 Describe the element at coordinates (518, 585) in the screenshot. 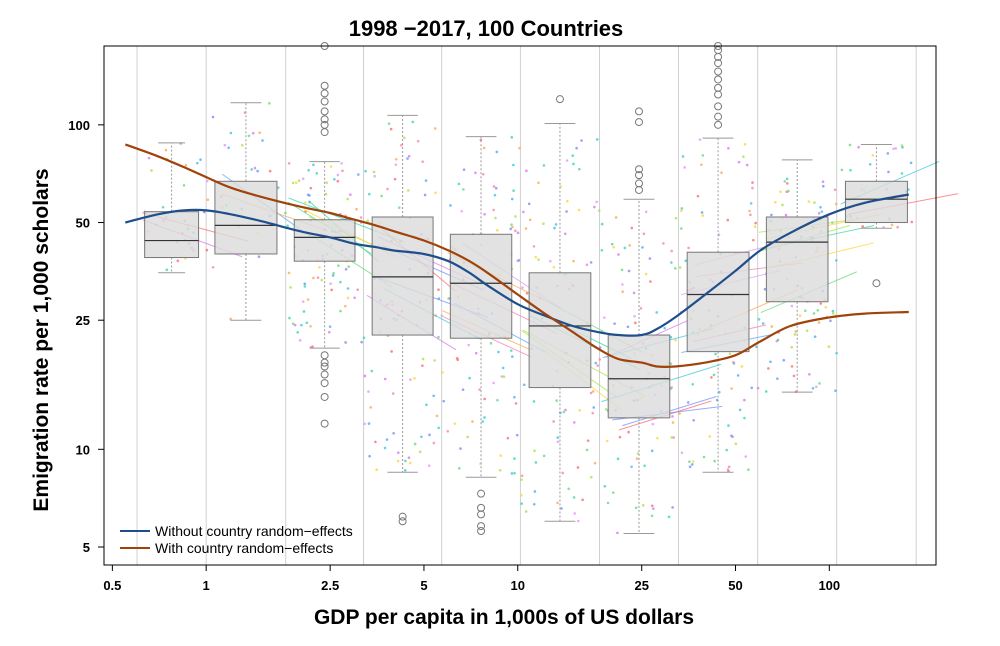

I see `x-tick-label: 10` at that location.